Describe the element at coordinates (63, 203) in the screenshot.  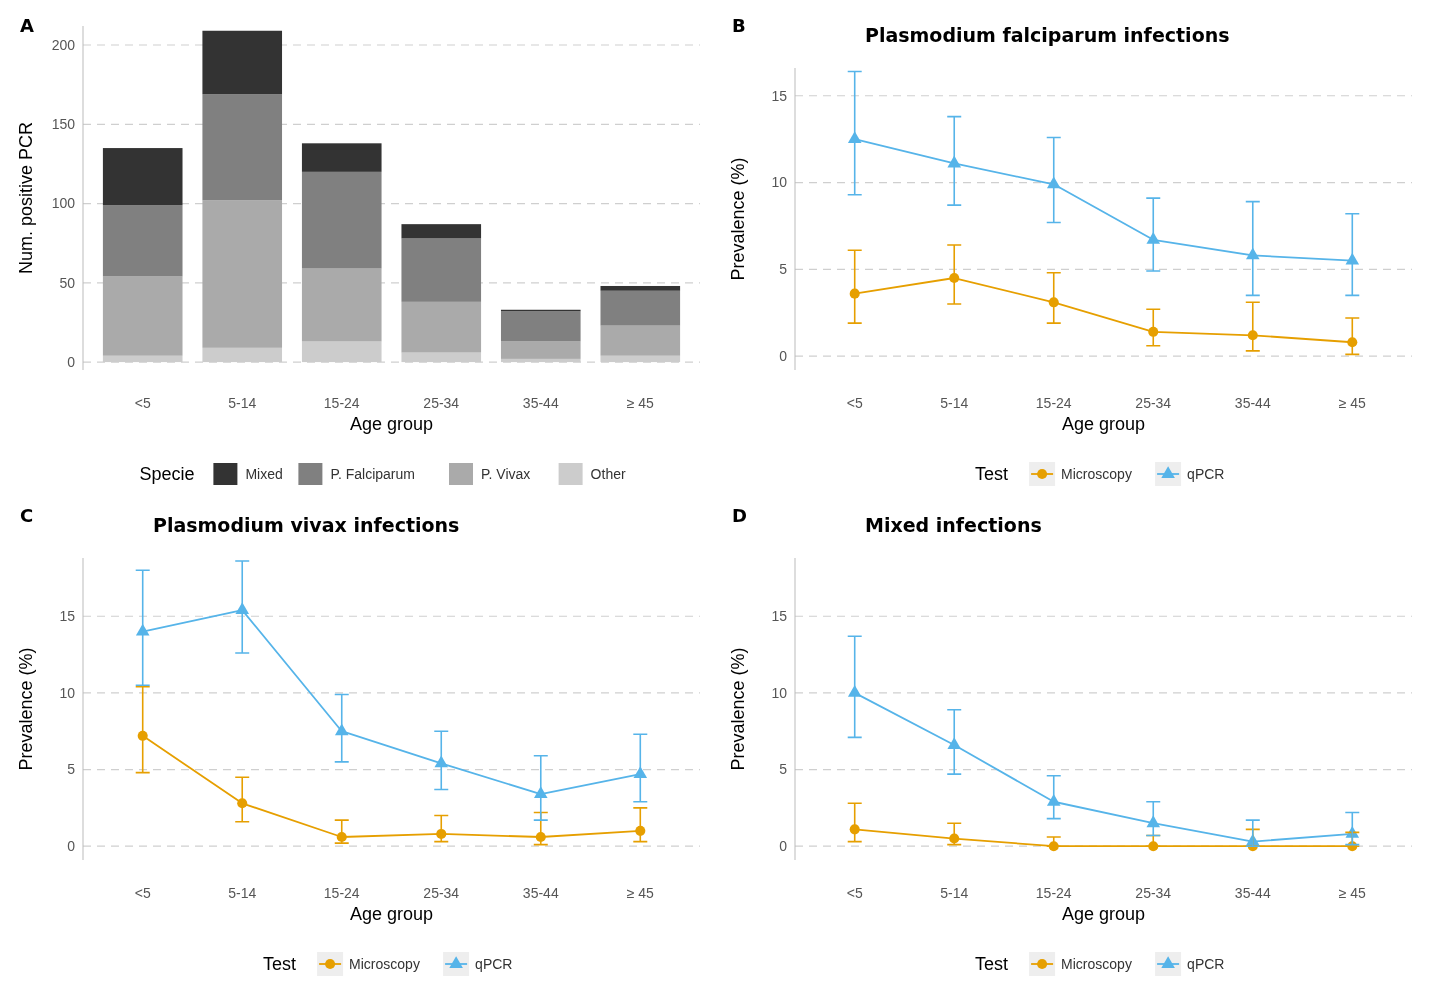
I see `y-tick-label: 100` at that location.